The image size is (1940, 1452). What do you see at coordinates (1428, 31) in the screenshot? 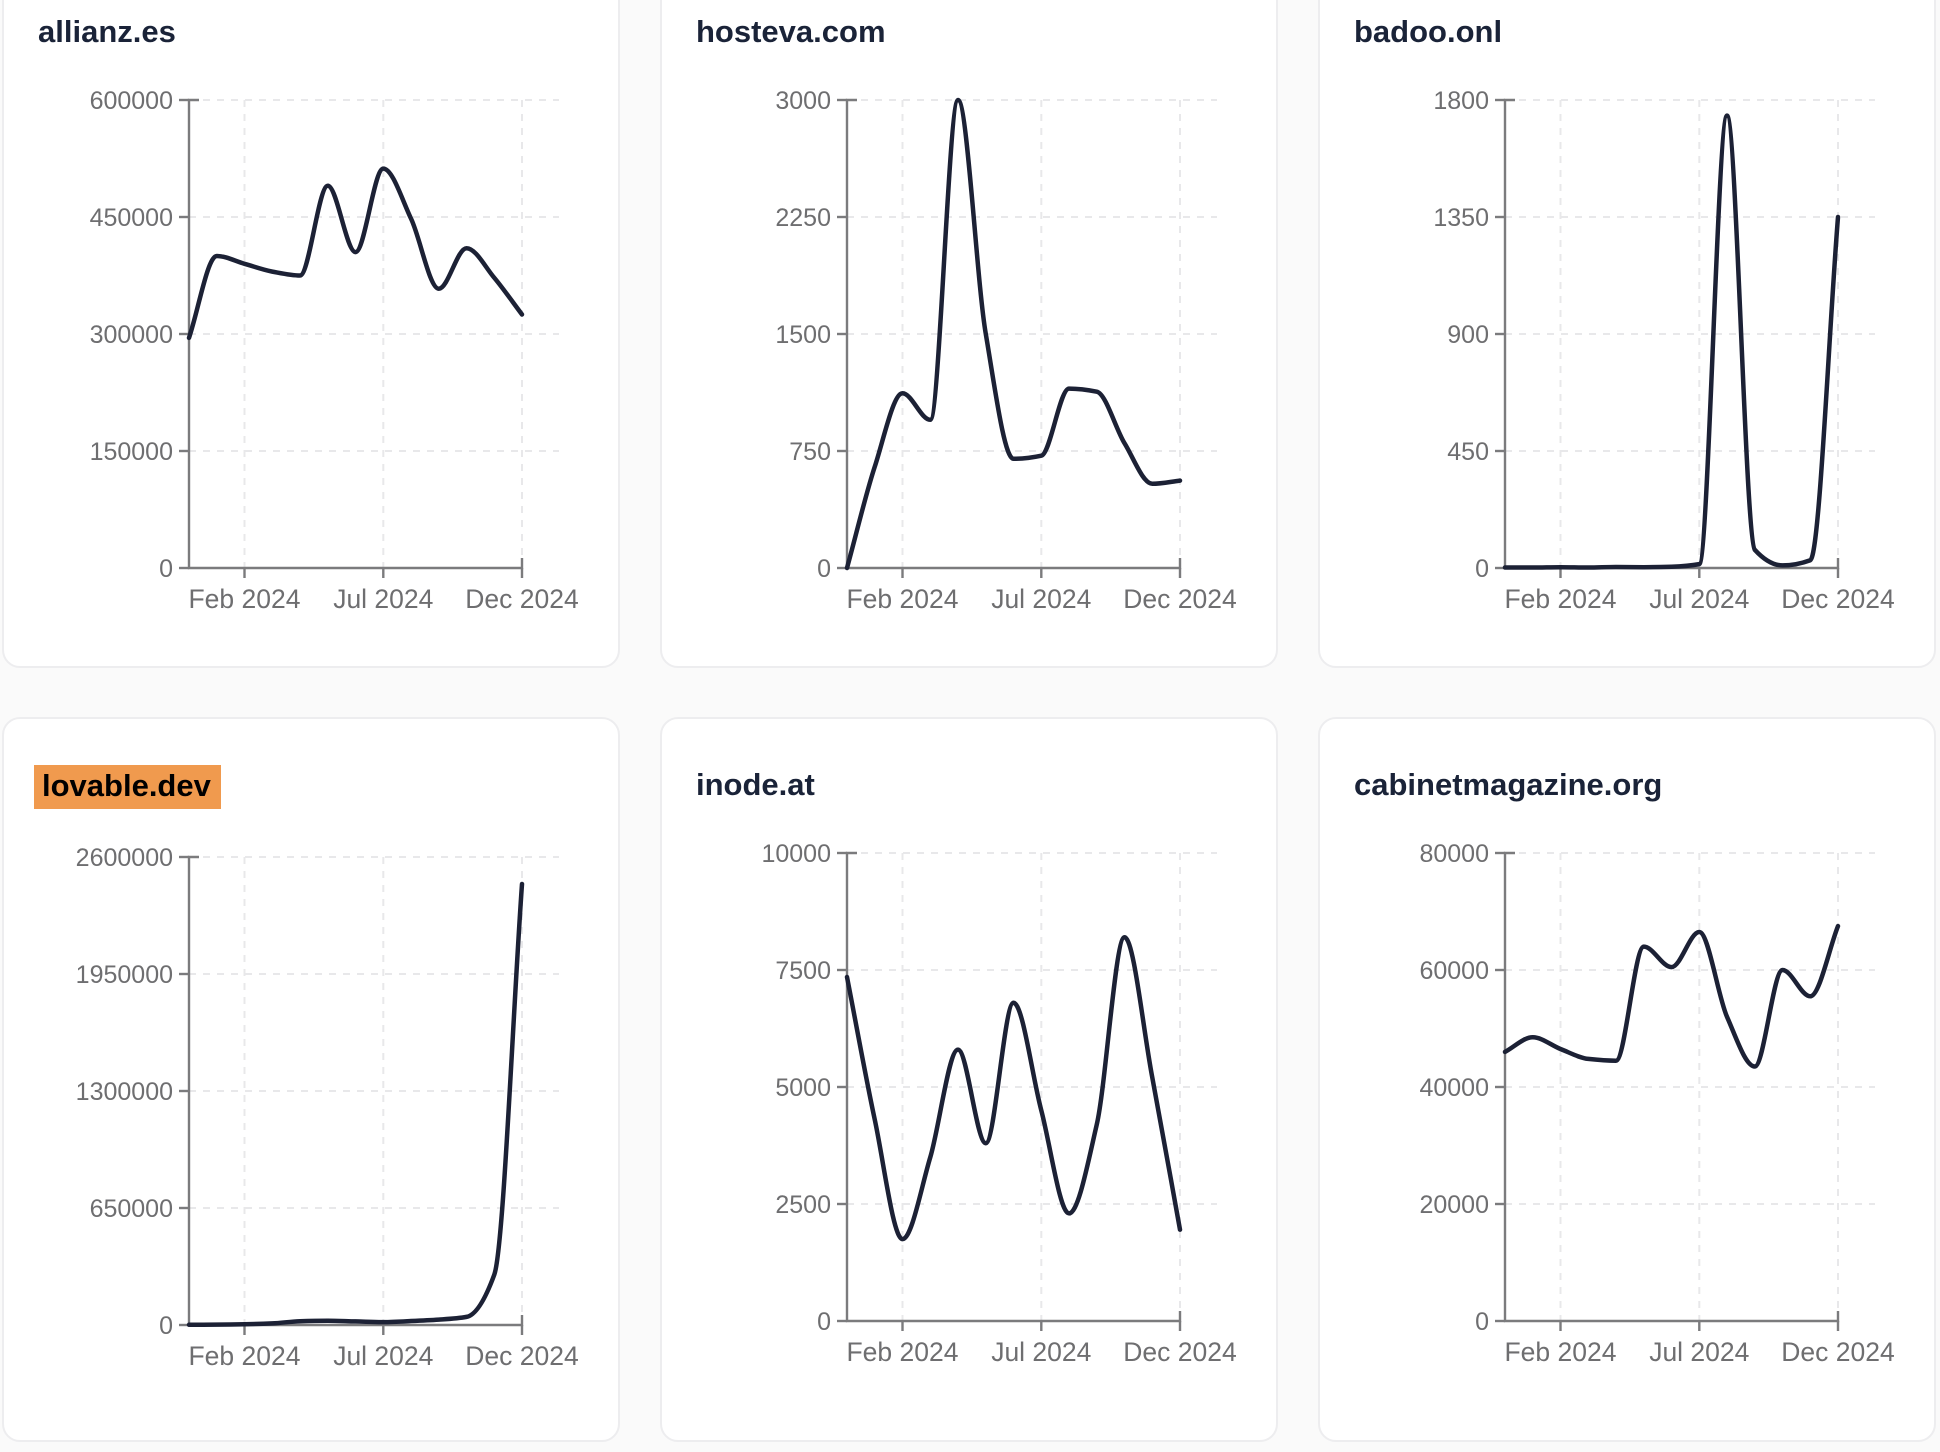
I see `card-title: badoo.onl` at bounding box center [1428, 31].